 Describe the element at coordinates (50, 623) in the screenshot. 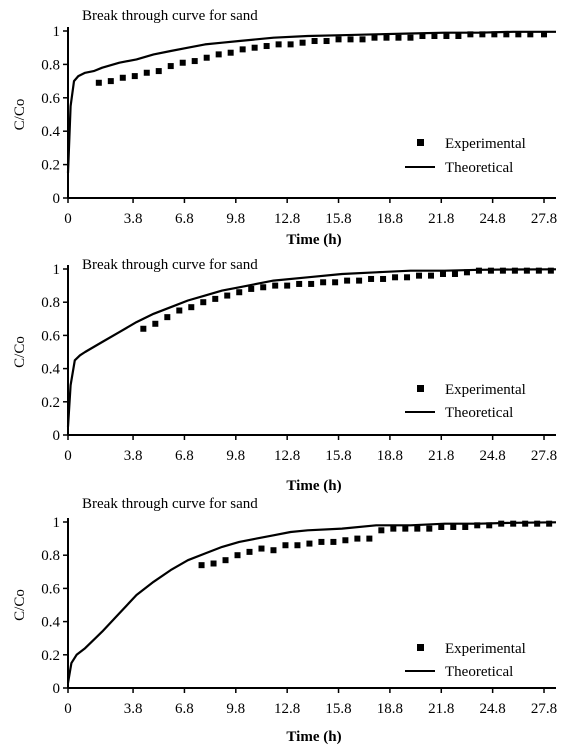

I see `y-tick-label: 0.4` at that location.